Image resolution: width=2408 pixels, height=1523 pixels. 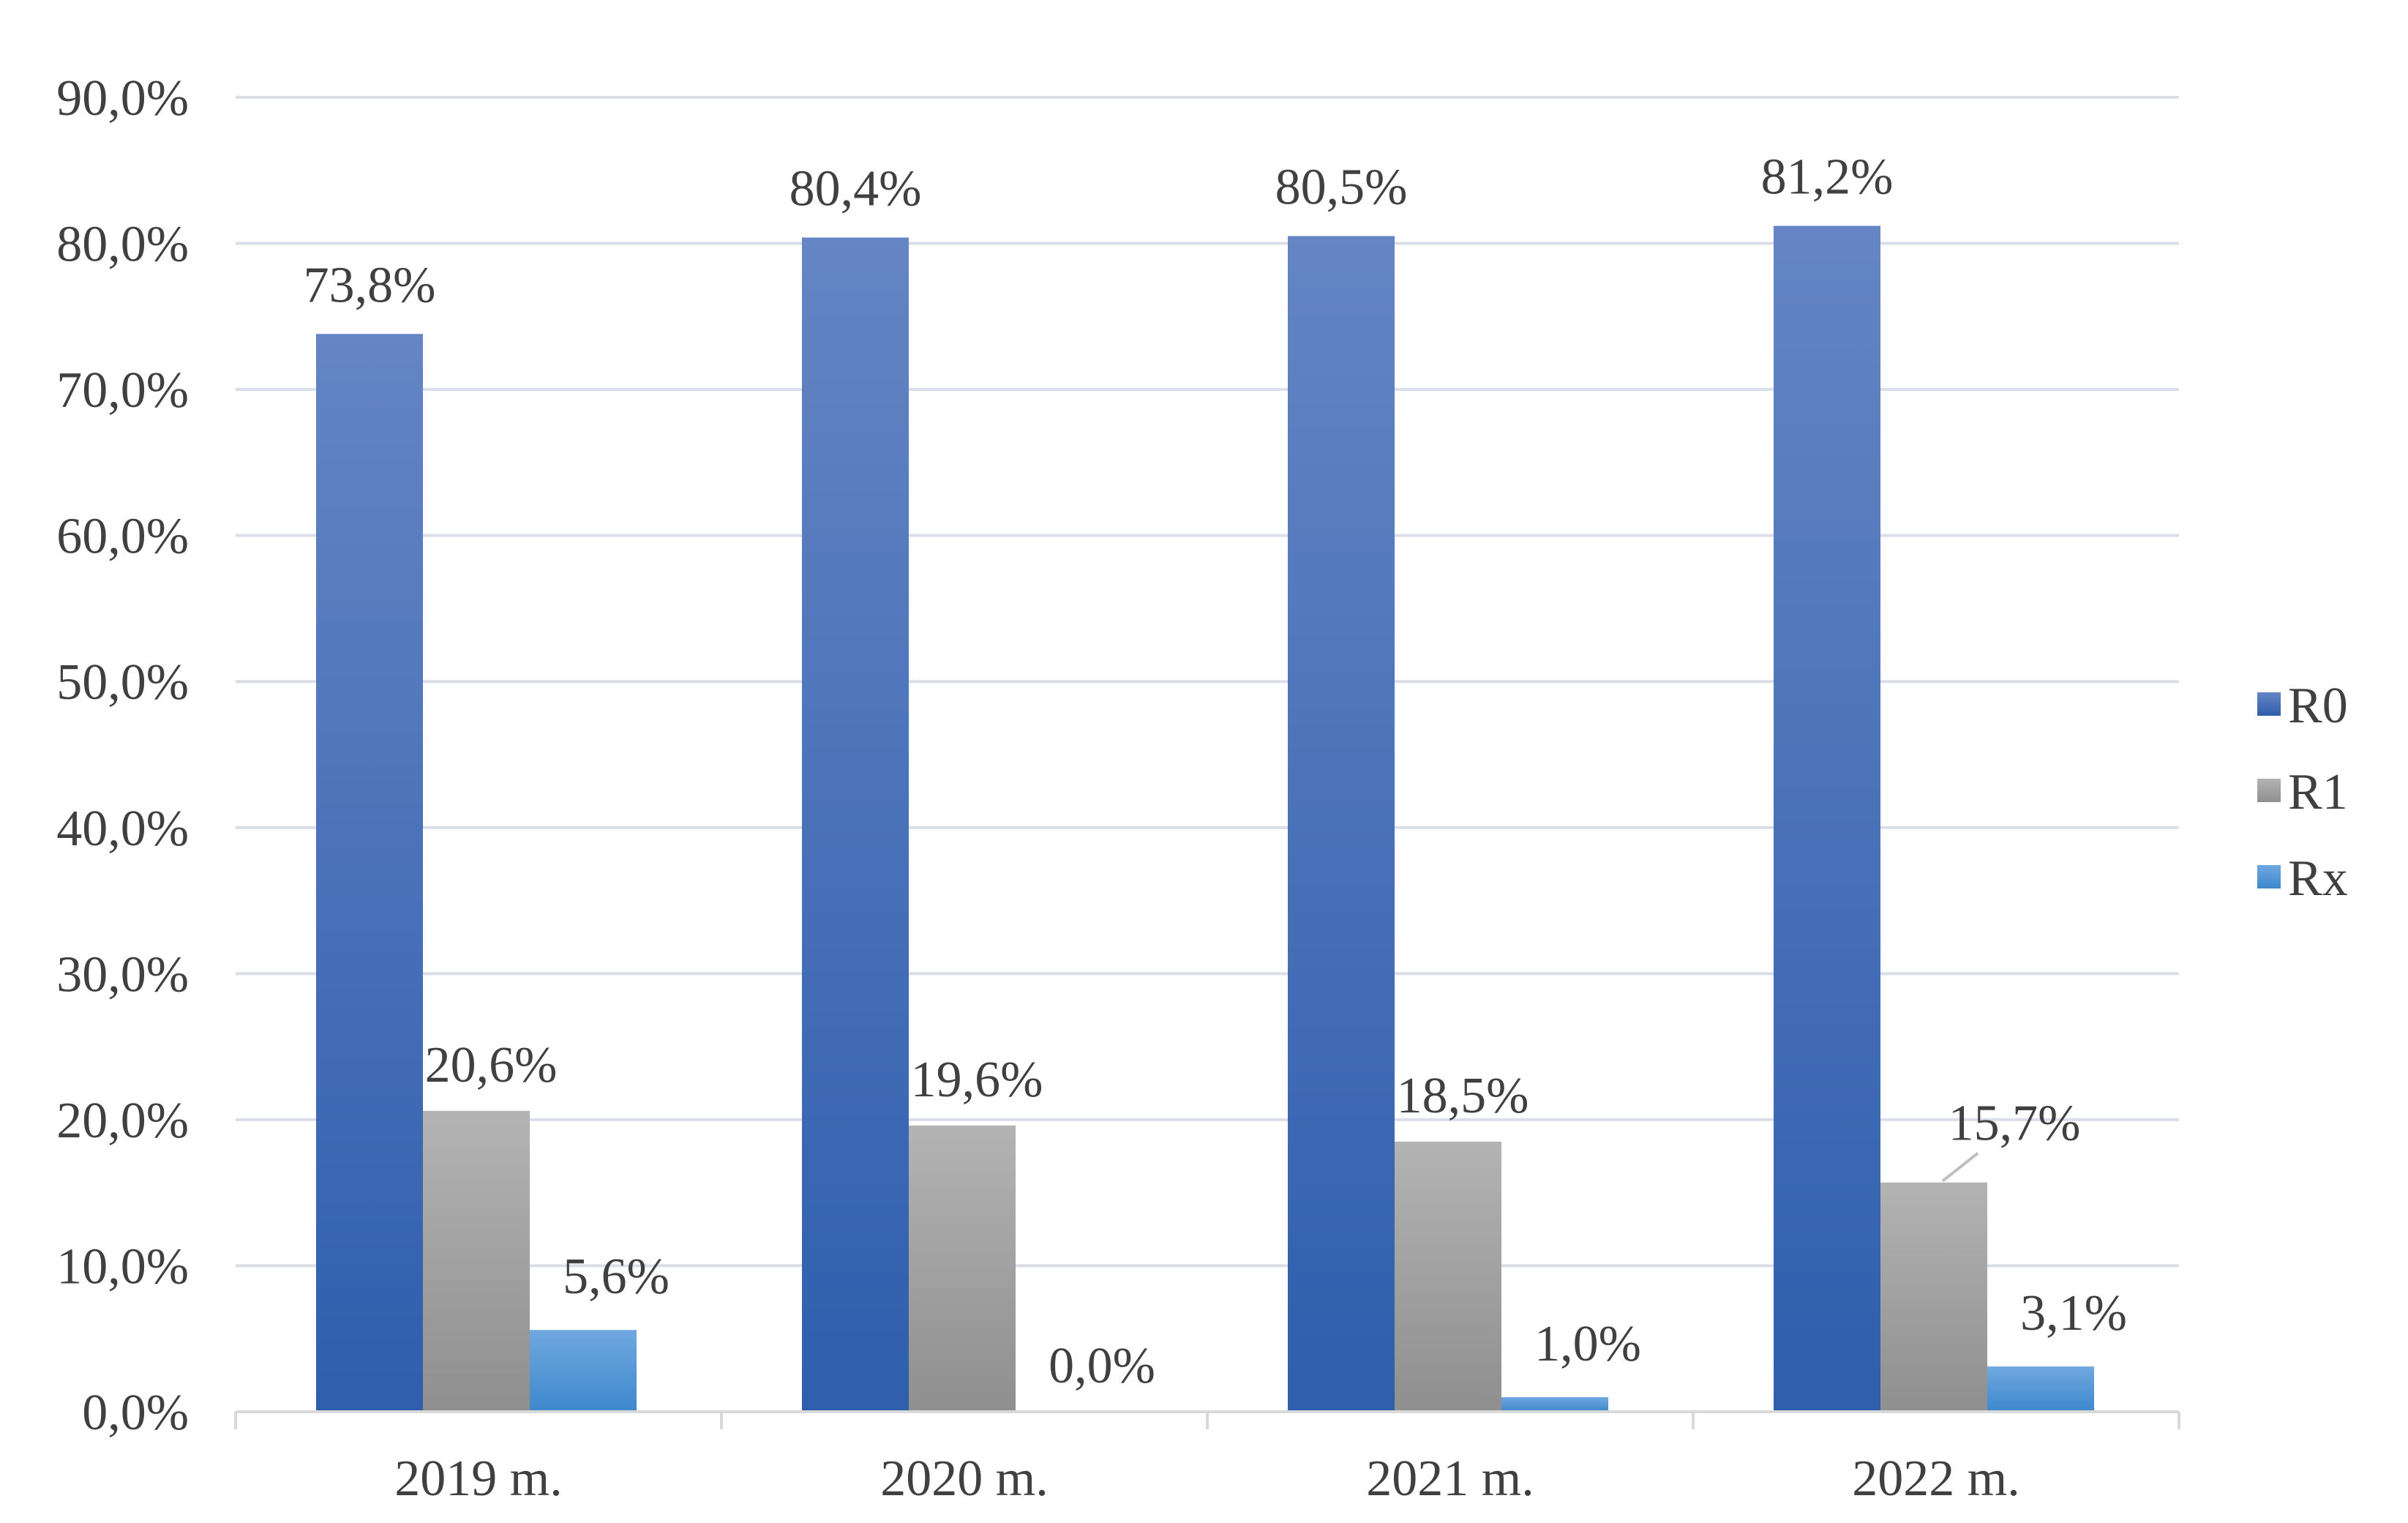 I want to click on data-label-r0-1: 73,8%, so click(x=370, y=285).